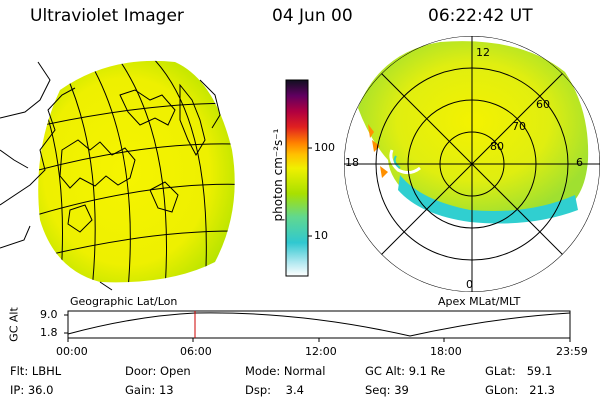 This screenshot has width=600, height=400. Describe the element at coordinates (480, 16) in the screenshot. I see `time-display: 06:22:42 UT` at that location.